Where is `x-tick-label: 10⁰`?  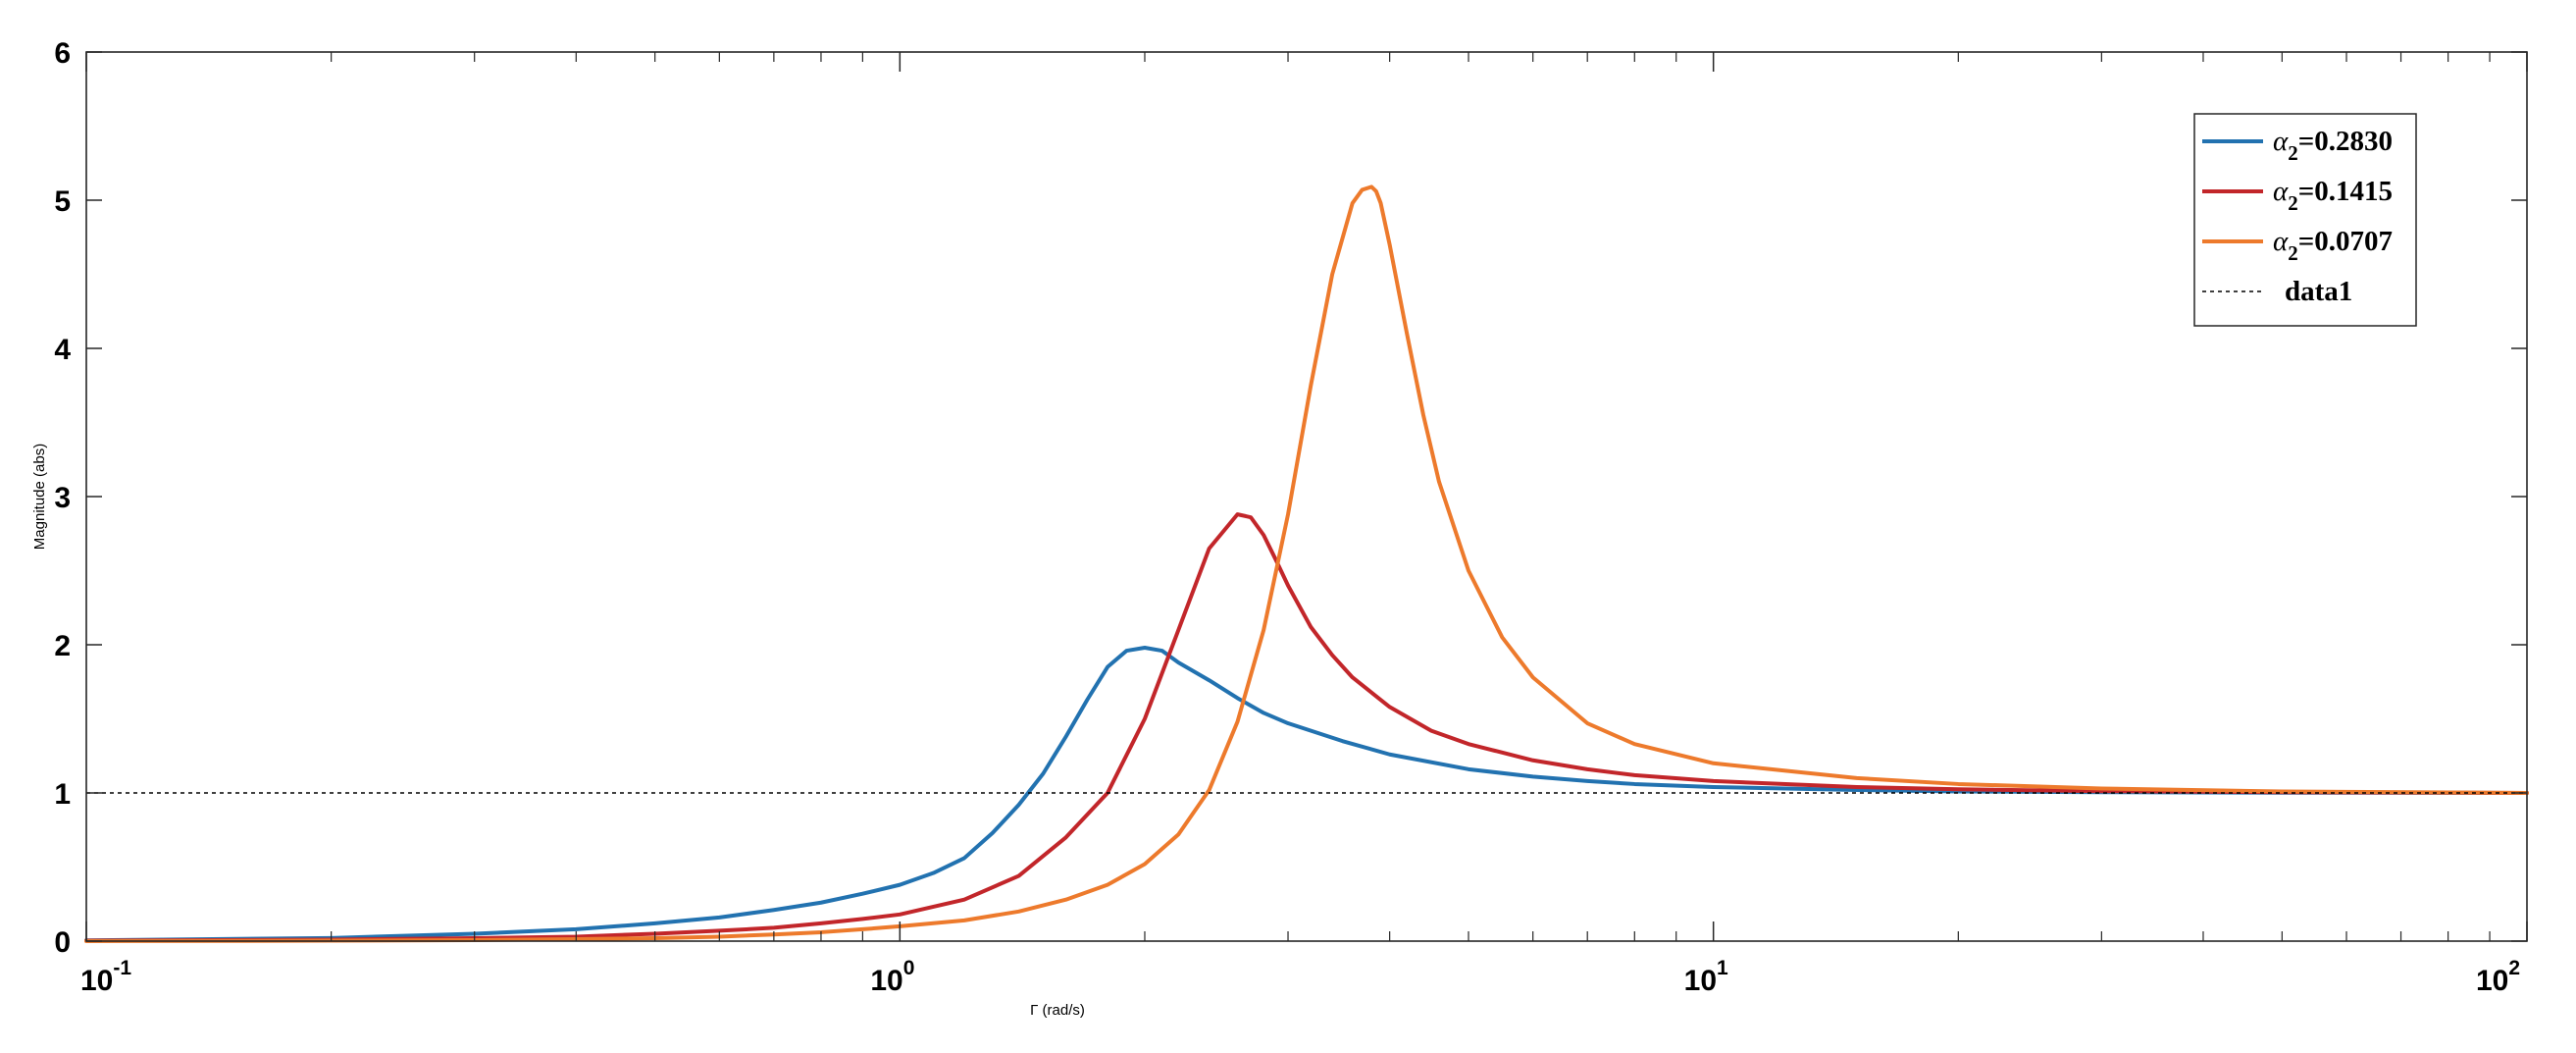 x-tick-label: 10⁰ is located at coordinates (892, 977).